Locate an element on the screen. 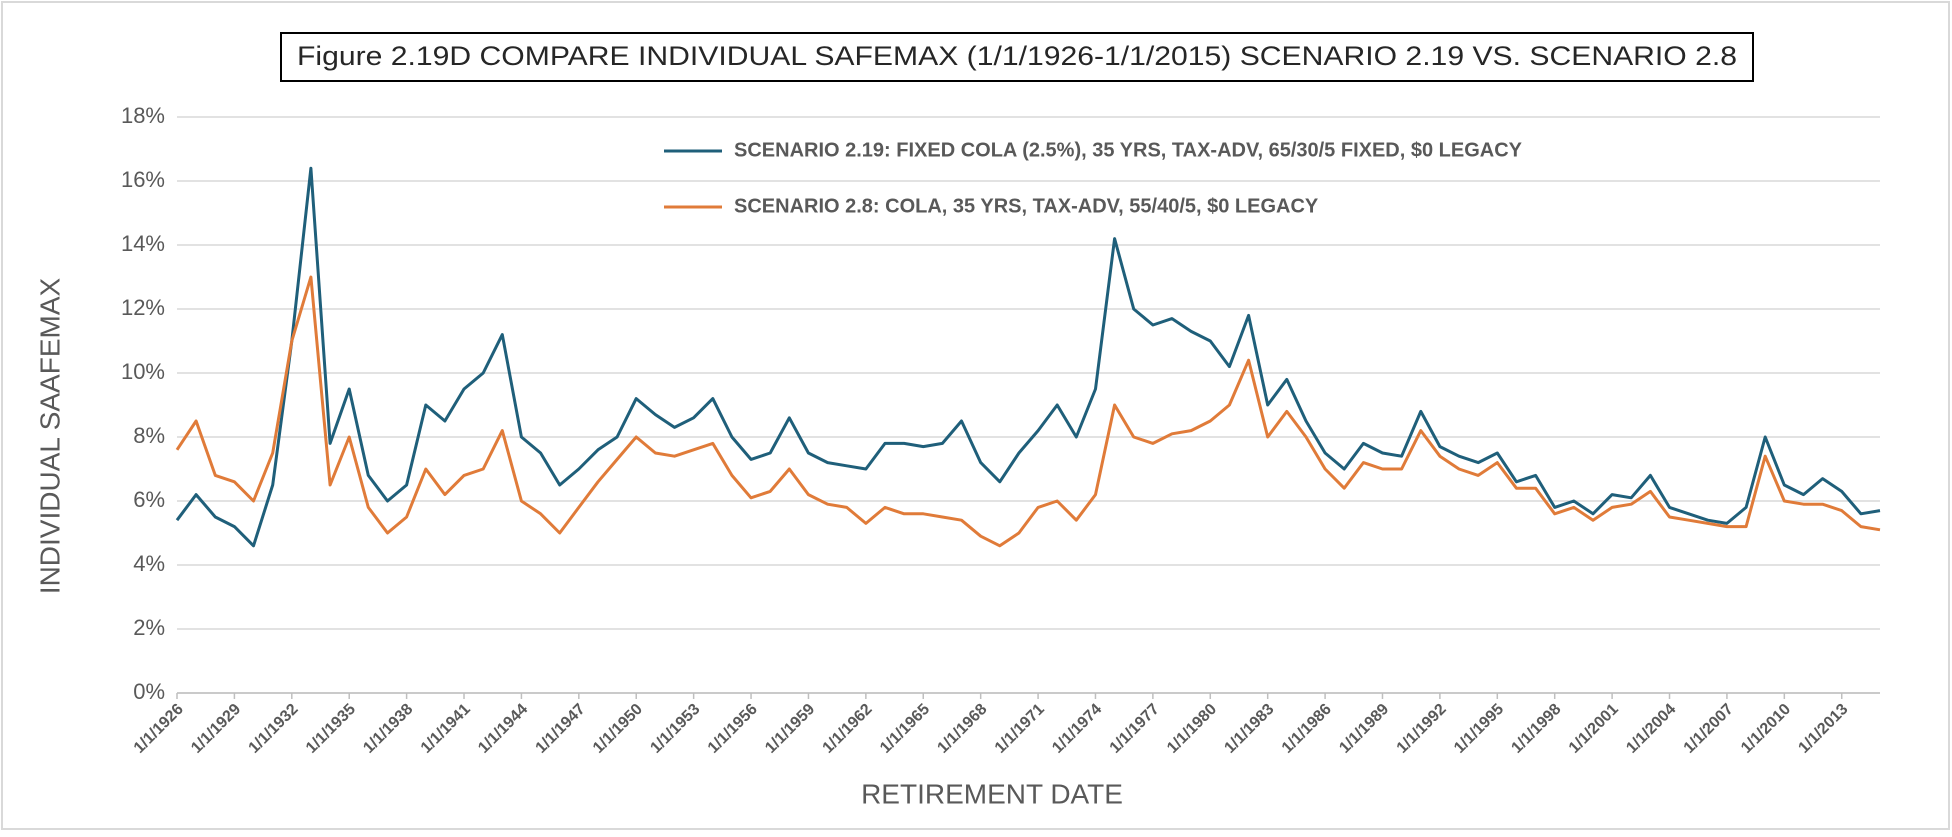 The height and width of the screenshot is (837, 1952). y-tick-label: 10% is located at coordinates (143, 371).